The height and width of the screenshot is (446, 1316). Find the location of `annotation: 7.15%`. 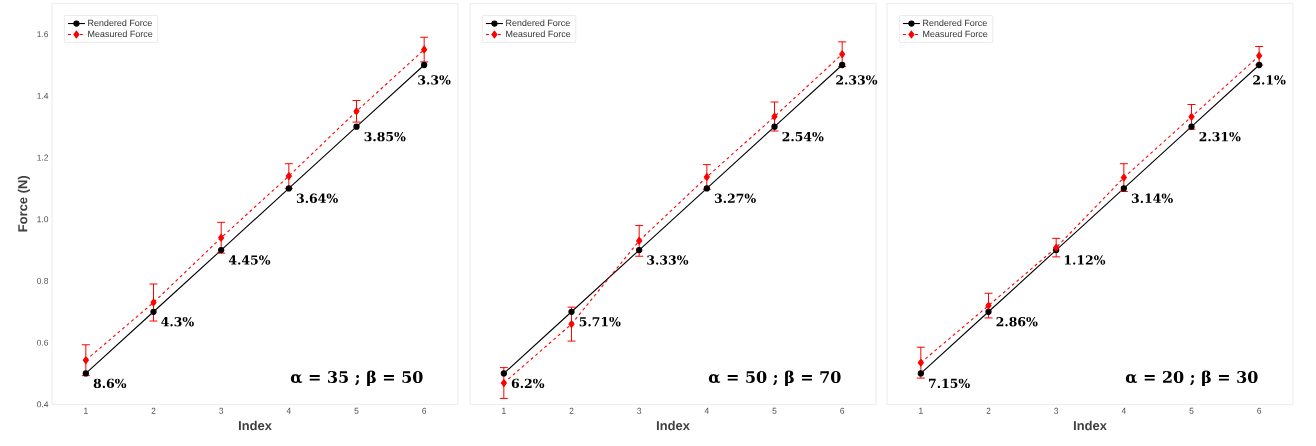

annotation: 7.15% is located at coordinates (949, 383).